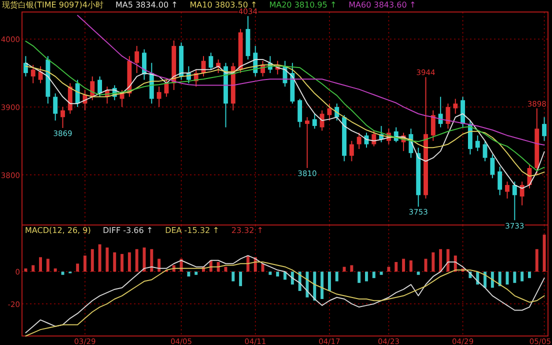 The width and height of the screenshot is (552, 345). Describe the element at coordinates (146, 5) in the screenshot. I see `text: MA5 3834.00 ↑` at that location.